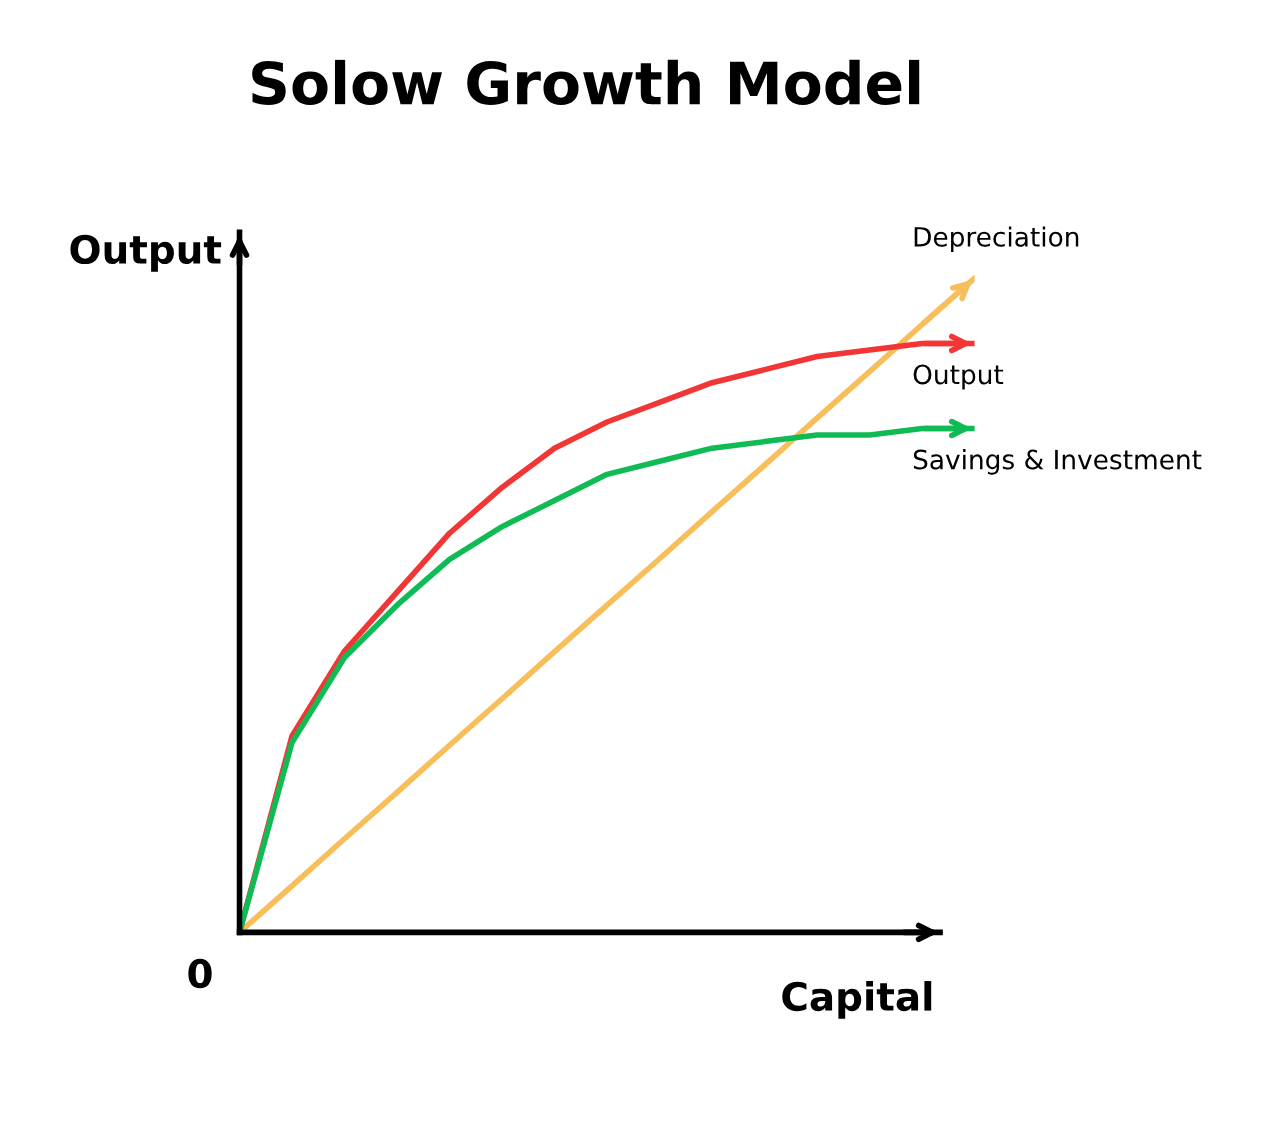 The image size is (1274, 1144). What do you see at coordinates (146, 253) in the screenshot?
I see `y-axis-title: Output` at bounding box center [146, 253].